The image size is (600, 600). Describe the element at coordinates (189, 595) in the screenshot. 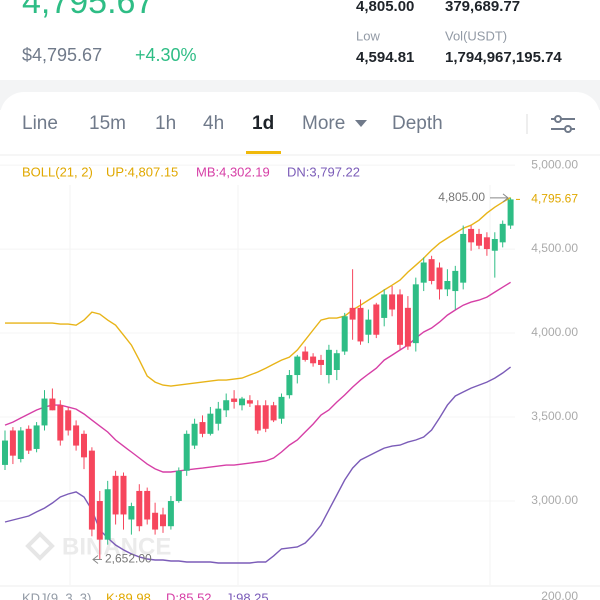

I see `kdj-d: D:85.52` at that location.